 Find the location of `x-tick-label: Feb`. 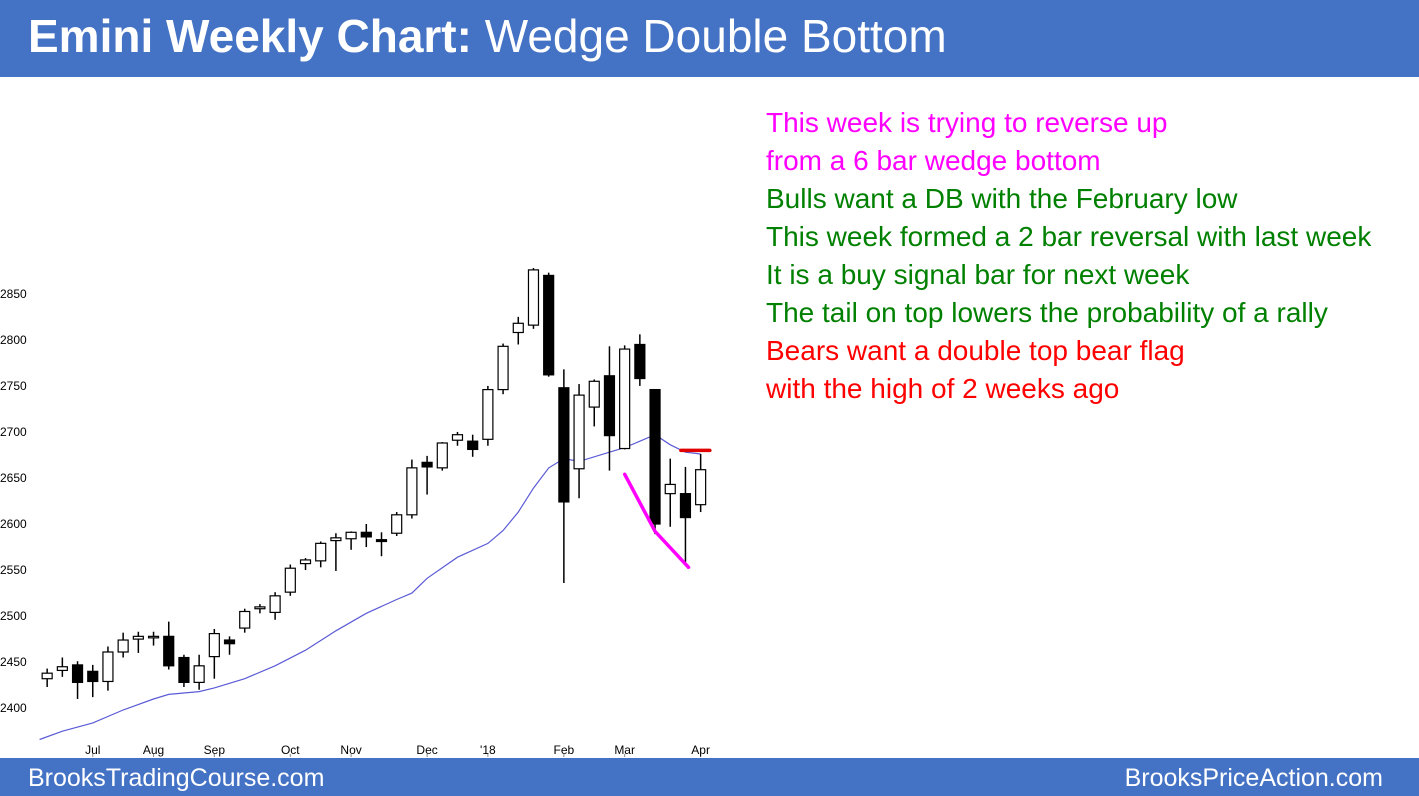

x-tick-label: Feb is located at coordinates (564, 750).